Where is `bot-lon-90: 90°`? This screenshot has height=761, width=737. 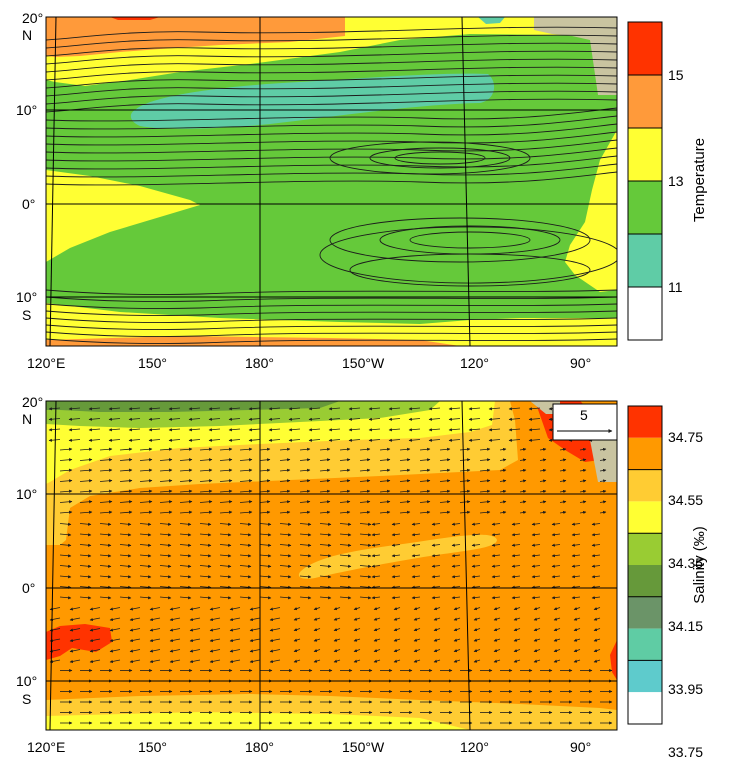 bot-lon-90: 90° is located at coordinates (580, 747).